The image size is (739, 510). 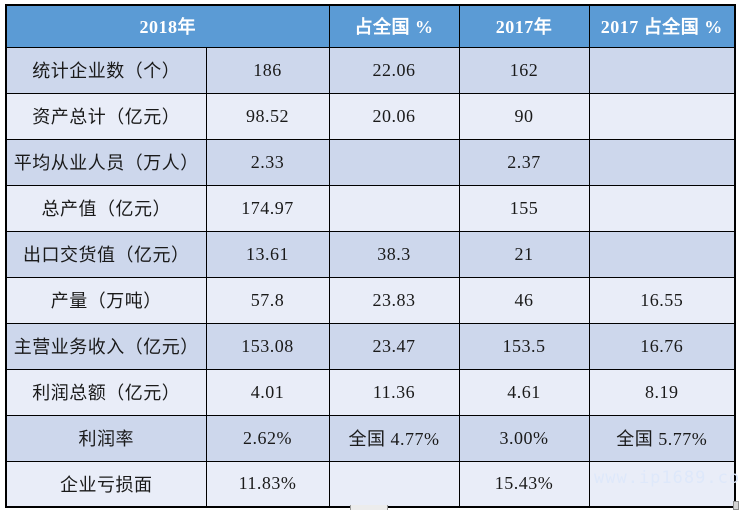 What do you see at coordinates (524, 162) in the screenshot?
I see `value-2017-cell: 2.37` at bounding box center [524, 162].